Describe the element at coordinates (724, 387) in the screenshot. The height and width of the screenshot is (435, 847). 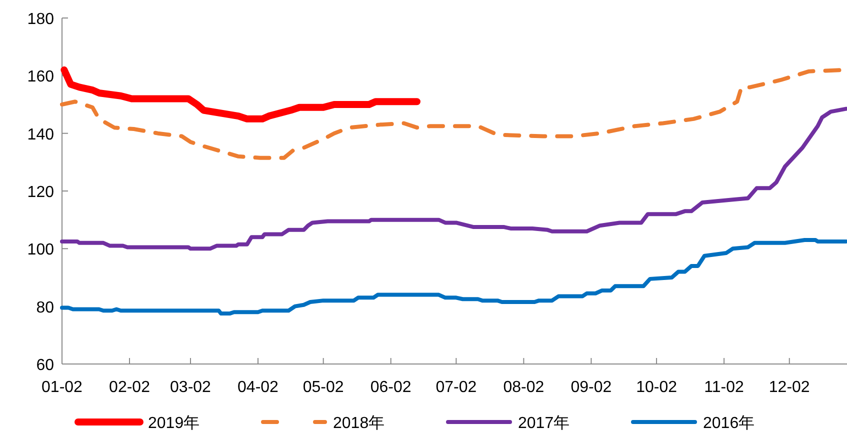
I see `x-tick-label: 11-02` at that location.